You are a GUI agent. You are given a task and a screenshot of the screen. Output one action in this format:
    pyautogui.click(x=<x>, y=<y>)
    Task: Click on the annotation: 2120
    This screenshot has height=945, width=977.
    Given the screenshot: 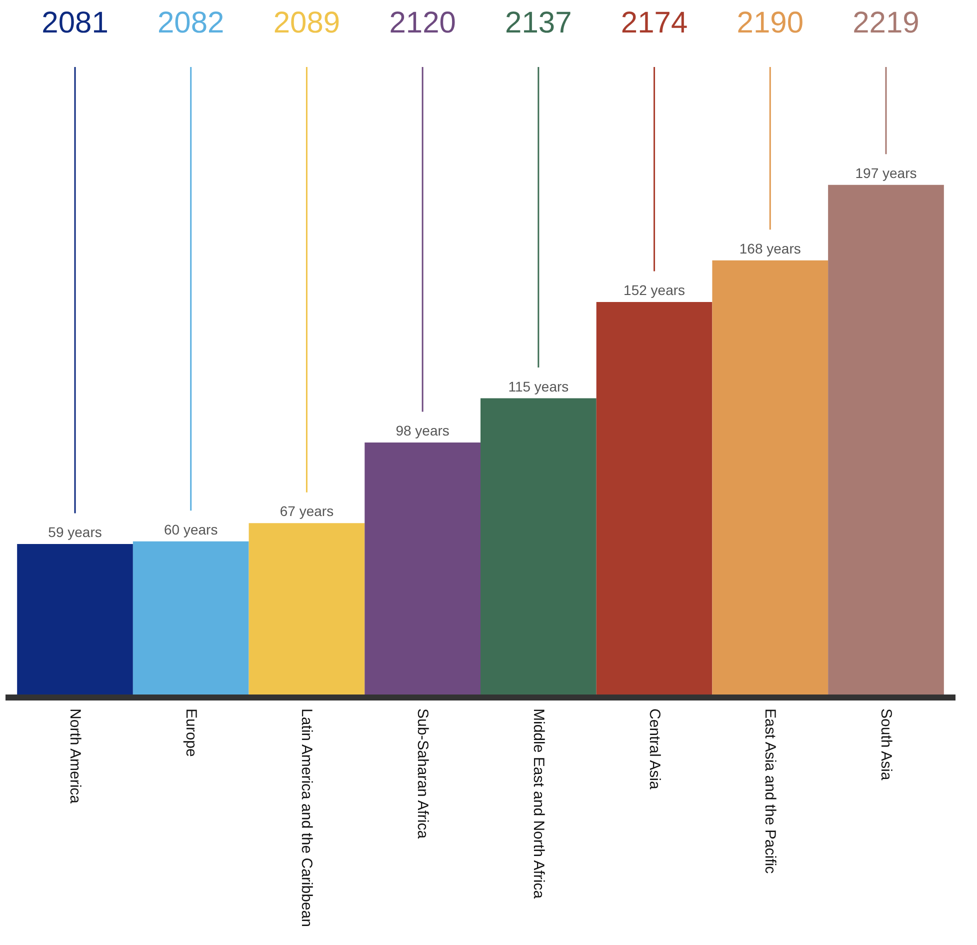 What is the action you would take?
    pyautogui.click(x=422, y=23)
    